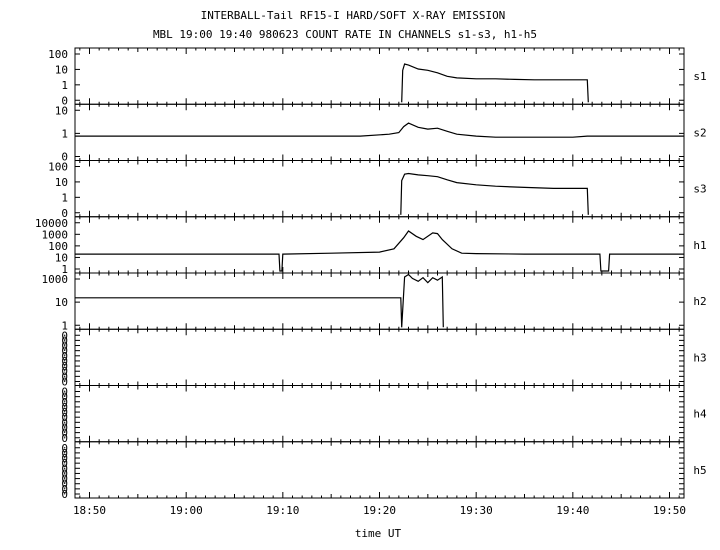 This screenshot has height=550, width=720. I want to click on channel-label: h1, so click(699, 245).